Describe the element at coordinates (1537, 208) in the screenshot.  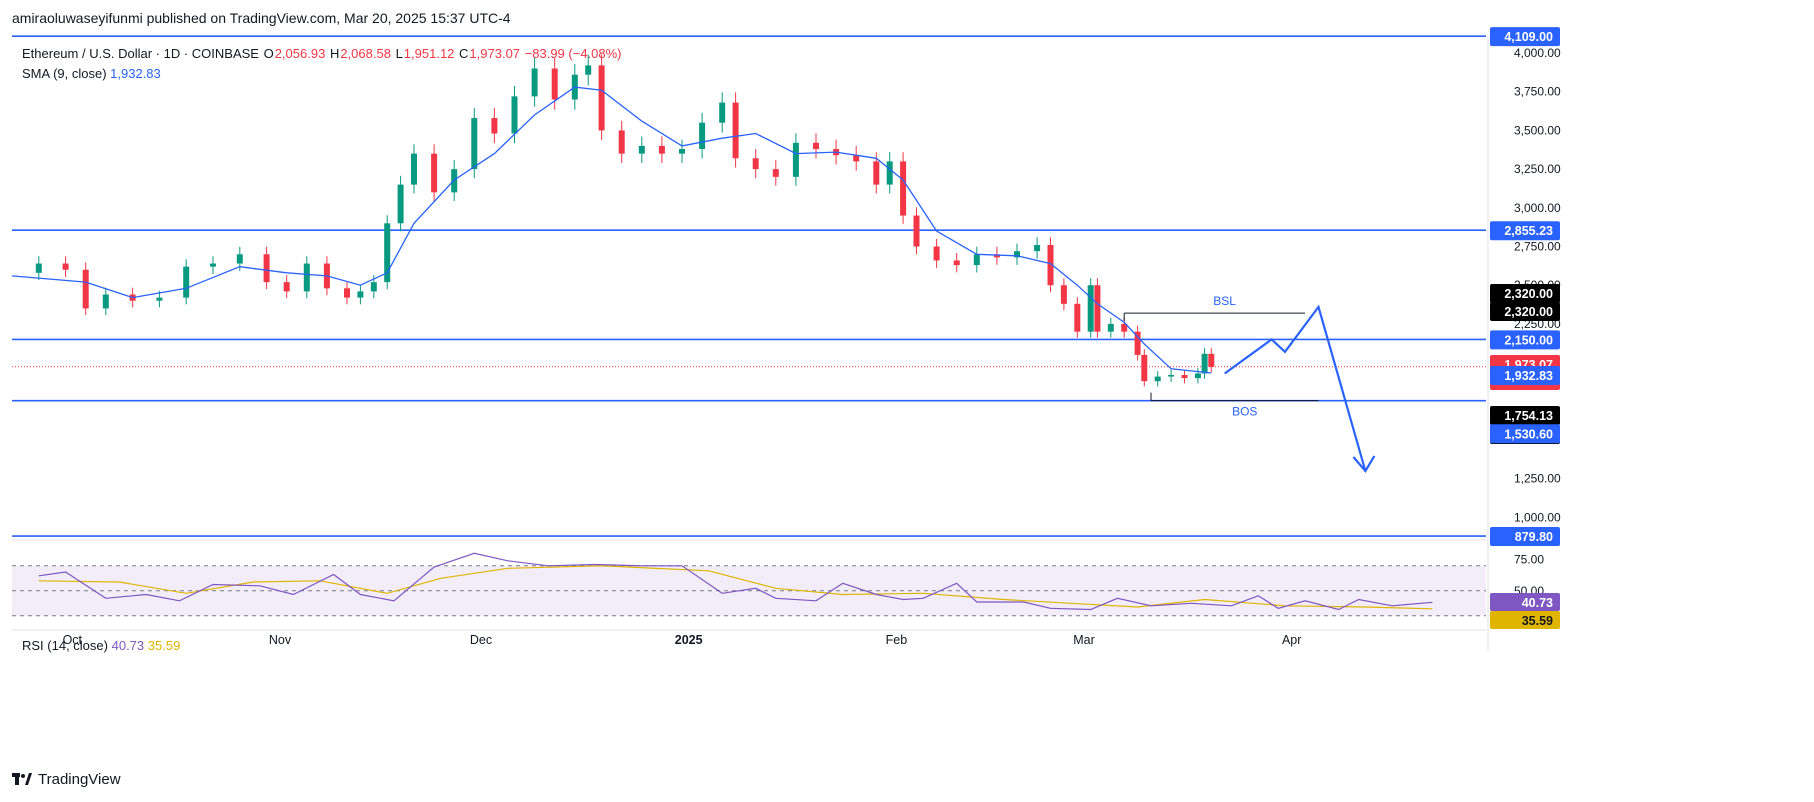
I see `y-tick-label: 3,000.00` at that location.